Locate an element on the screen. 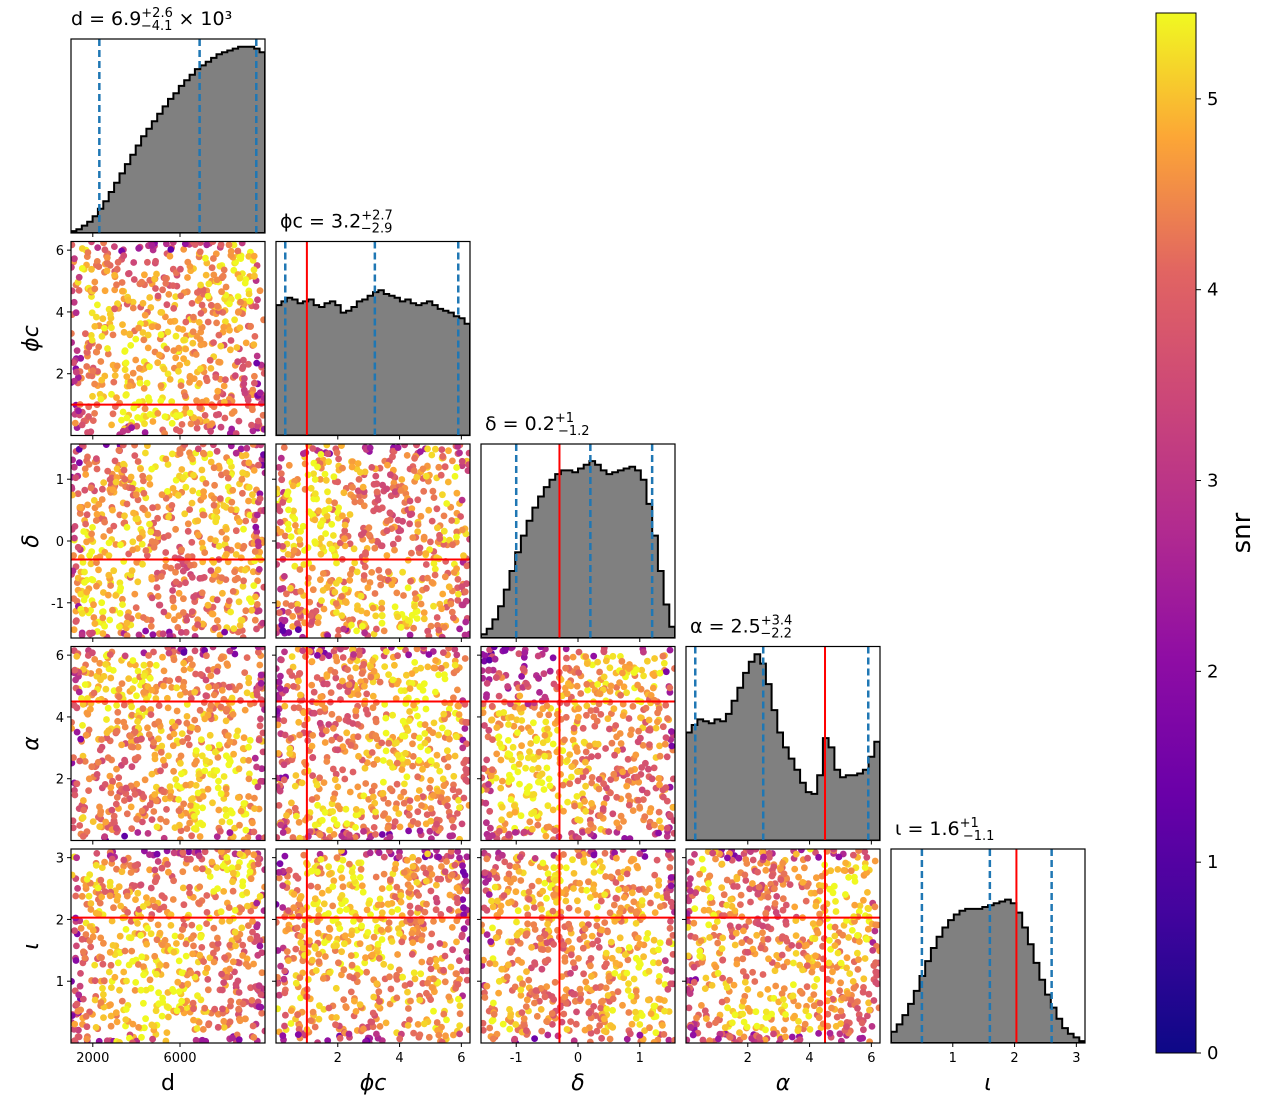  y-tick-label: 3 is located at coordinates (60, 859).